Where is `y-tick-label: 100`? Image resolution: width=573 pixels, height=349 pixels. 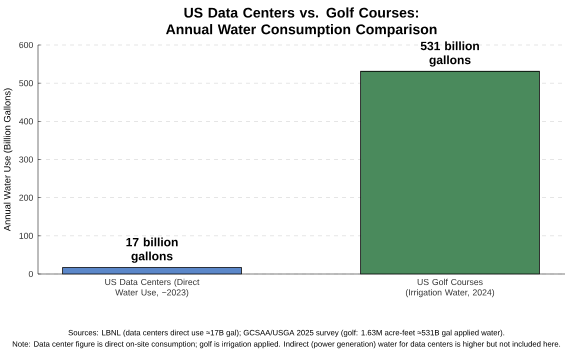
y-tick-label: 100 is located at coordinates (26, 235).